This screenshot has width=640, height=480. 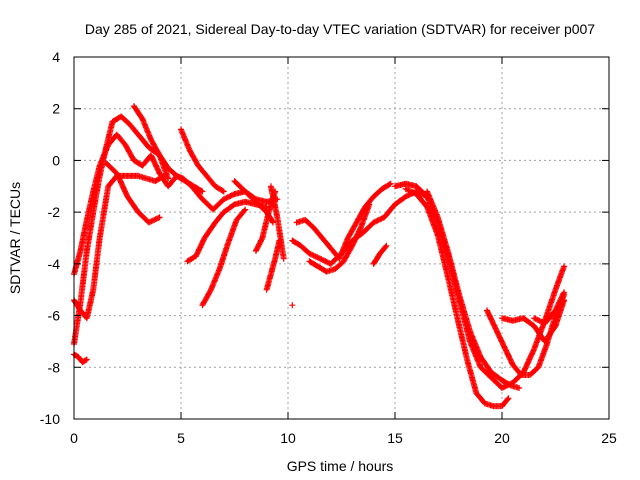 What do you see at coordinates (54, 367) in the screenshot?
I see `y-tick-label: -8` at bounding box center [54, 367].